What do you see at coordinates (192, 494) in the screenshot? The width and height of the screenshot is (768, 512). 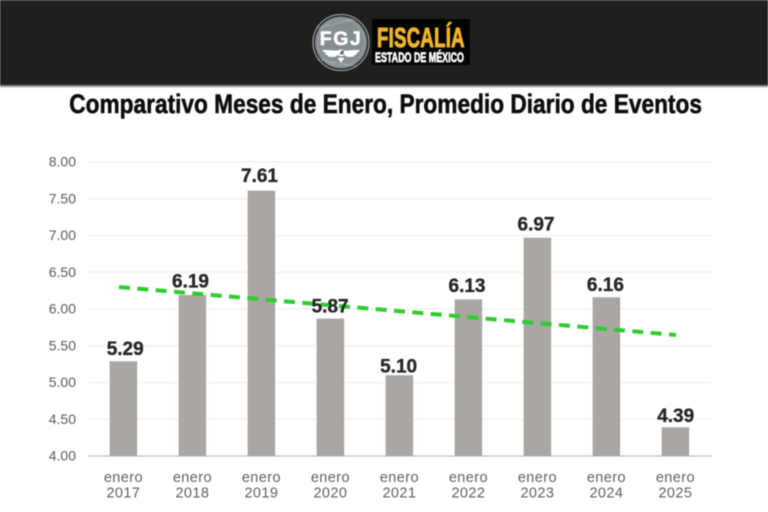 I see `svg-text: 2018` at bounding box center [192, 494].